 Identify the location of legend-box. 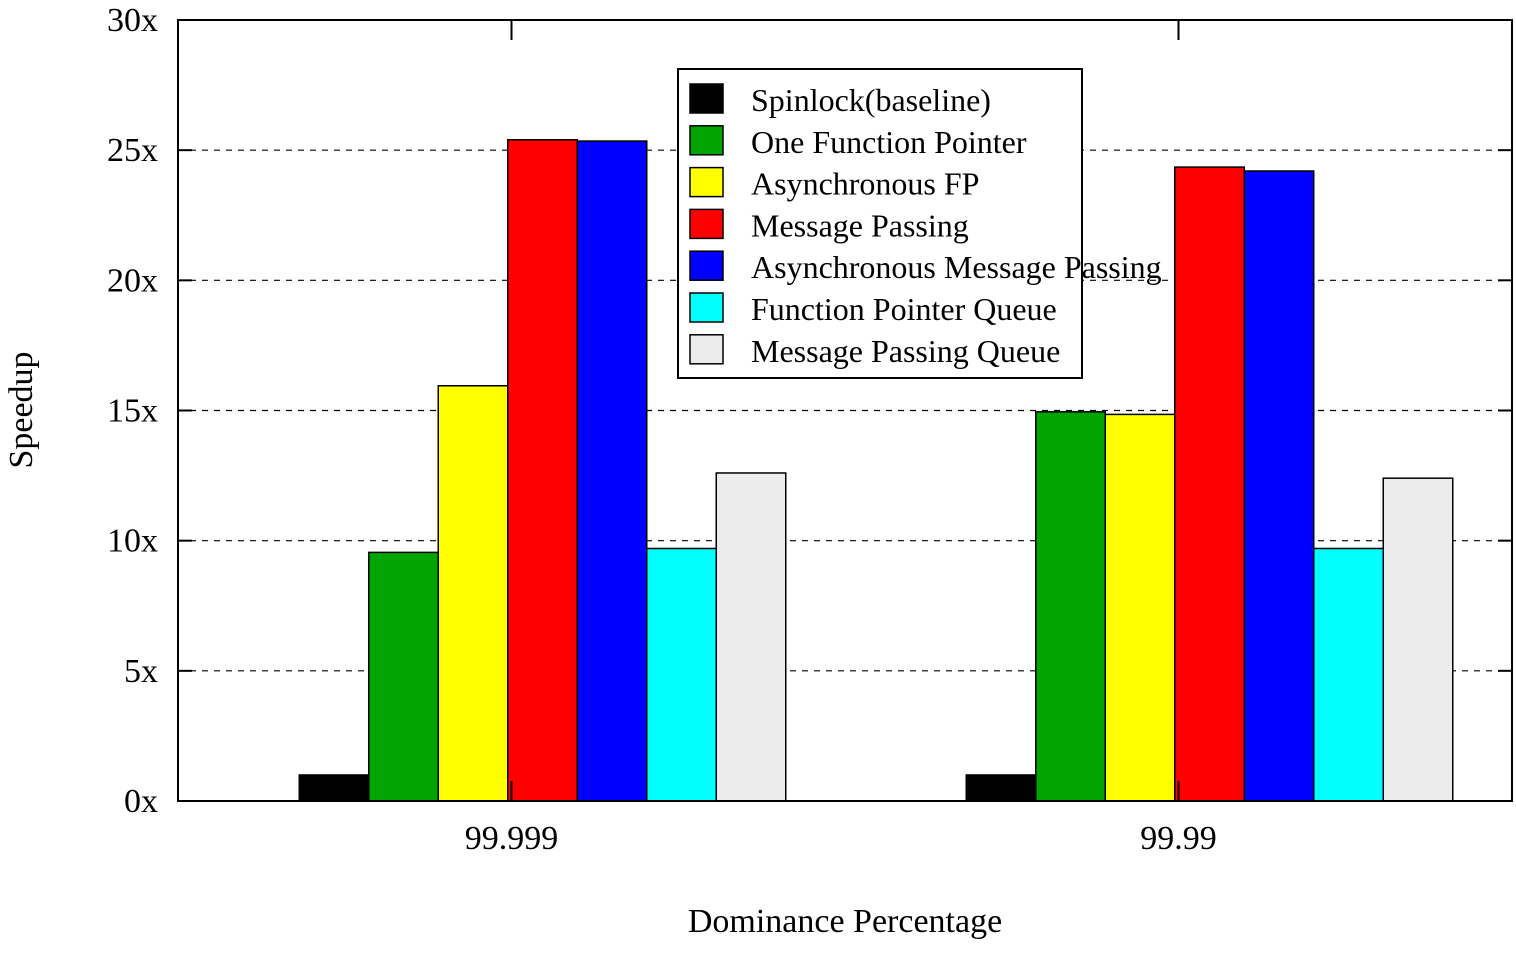
(880, 223).